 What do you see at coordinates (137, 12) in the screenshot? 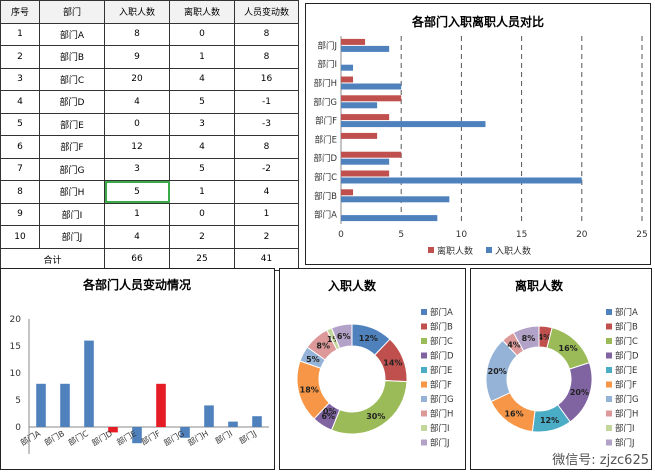
I see `header-cell: 入职人数` at bounding box center [137, 12].